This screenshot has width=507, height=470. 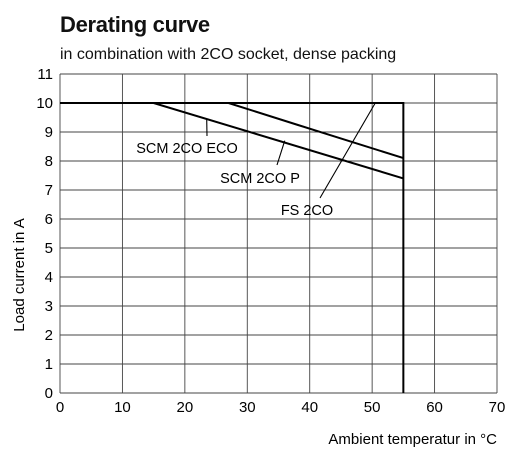 What do you see at coordinates (49, 132) in the screenshot?
I see `y-tick-label: 9` at bounding box center [49, 132].